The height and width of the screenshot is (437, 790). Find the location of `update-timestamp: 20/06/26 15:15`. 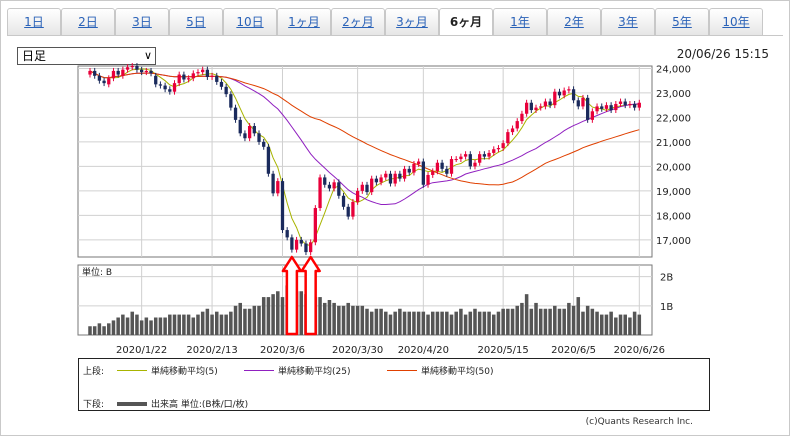

update-timestamp: 20/06/26 15:15 is located at coordinates (722, 54).